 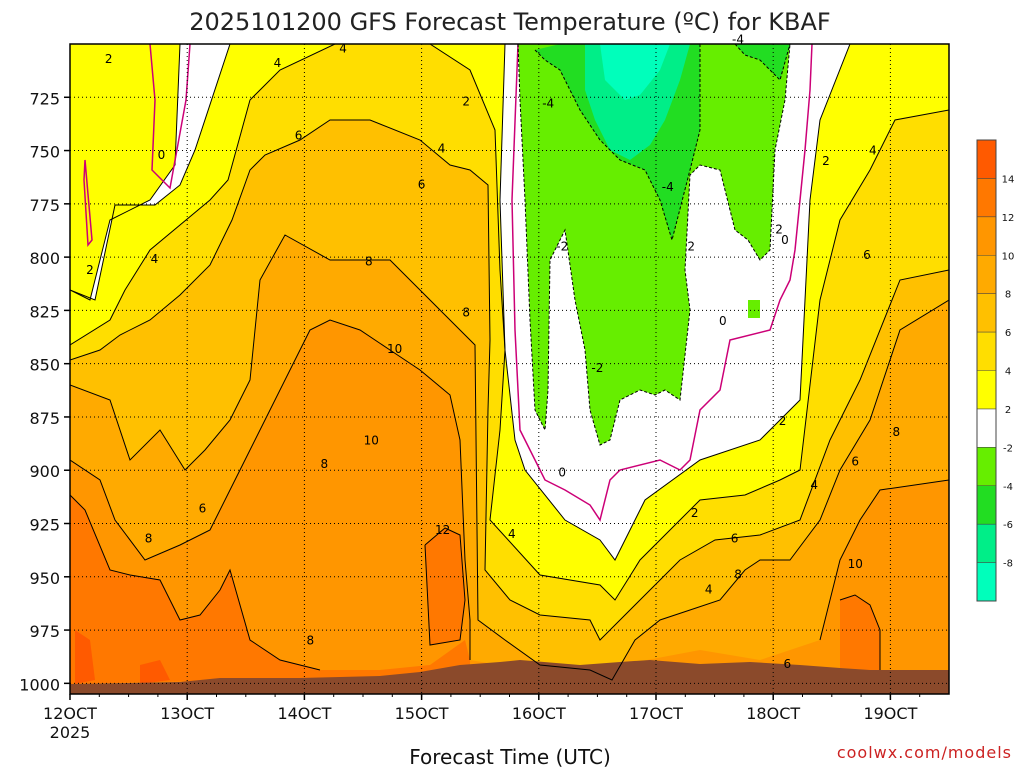 What do you see at coordinates (44, 578) in the screenshot?
I see `y-tick-label: 950` at bounding box center [44, 578].